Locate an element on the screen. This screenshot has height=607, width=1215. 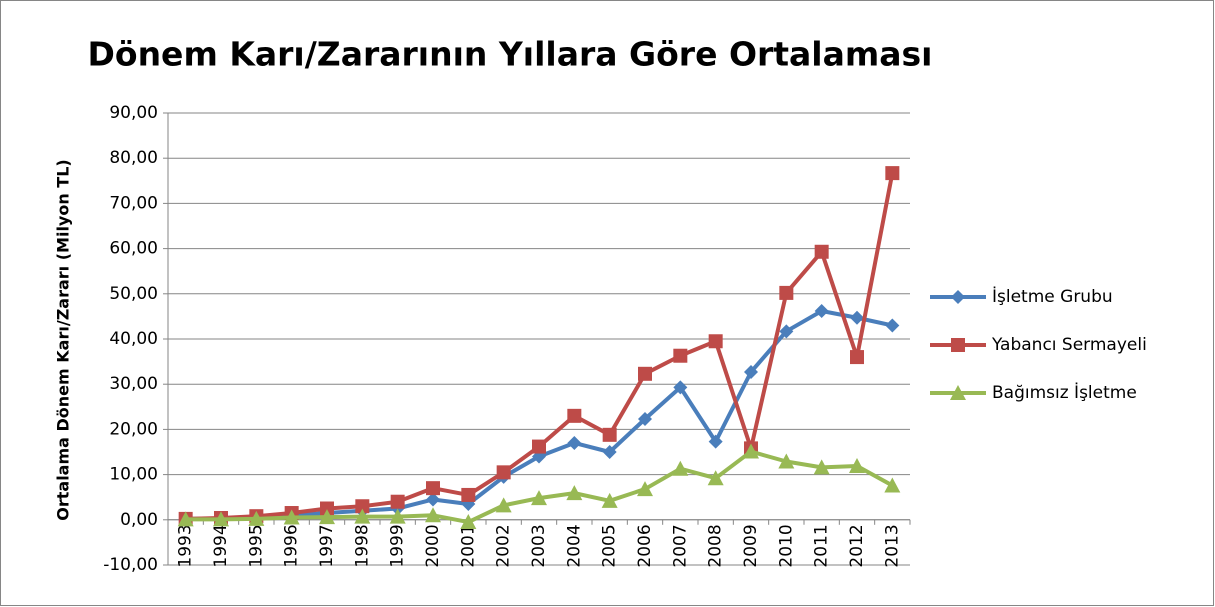
x-tick-label: 1996 is located at coordinates (292, 545).